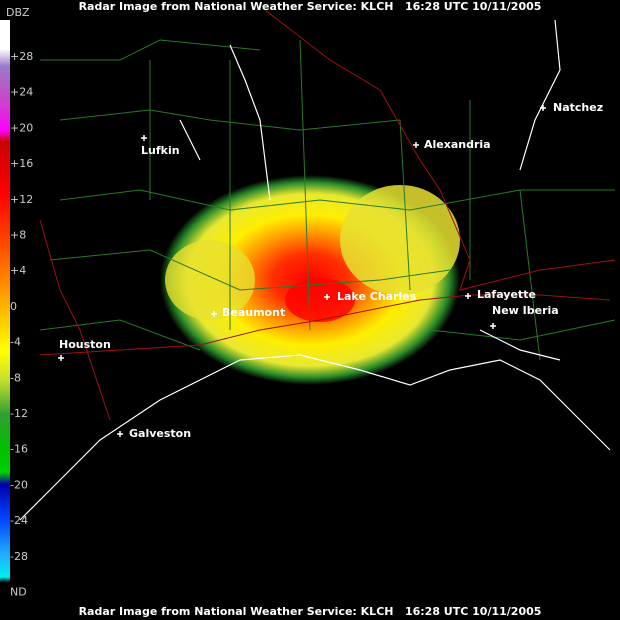 The image size is (620, 620). Describe the element at coordinates (21, 163) in the screenshot. I see `legend-label: +16` at that location.